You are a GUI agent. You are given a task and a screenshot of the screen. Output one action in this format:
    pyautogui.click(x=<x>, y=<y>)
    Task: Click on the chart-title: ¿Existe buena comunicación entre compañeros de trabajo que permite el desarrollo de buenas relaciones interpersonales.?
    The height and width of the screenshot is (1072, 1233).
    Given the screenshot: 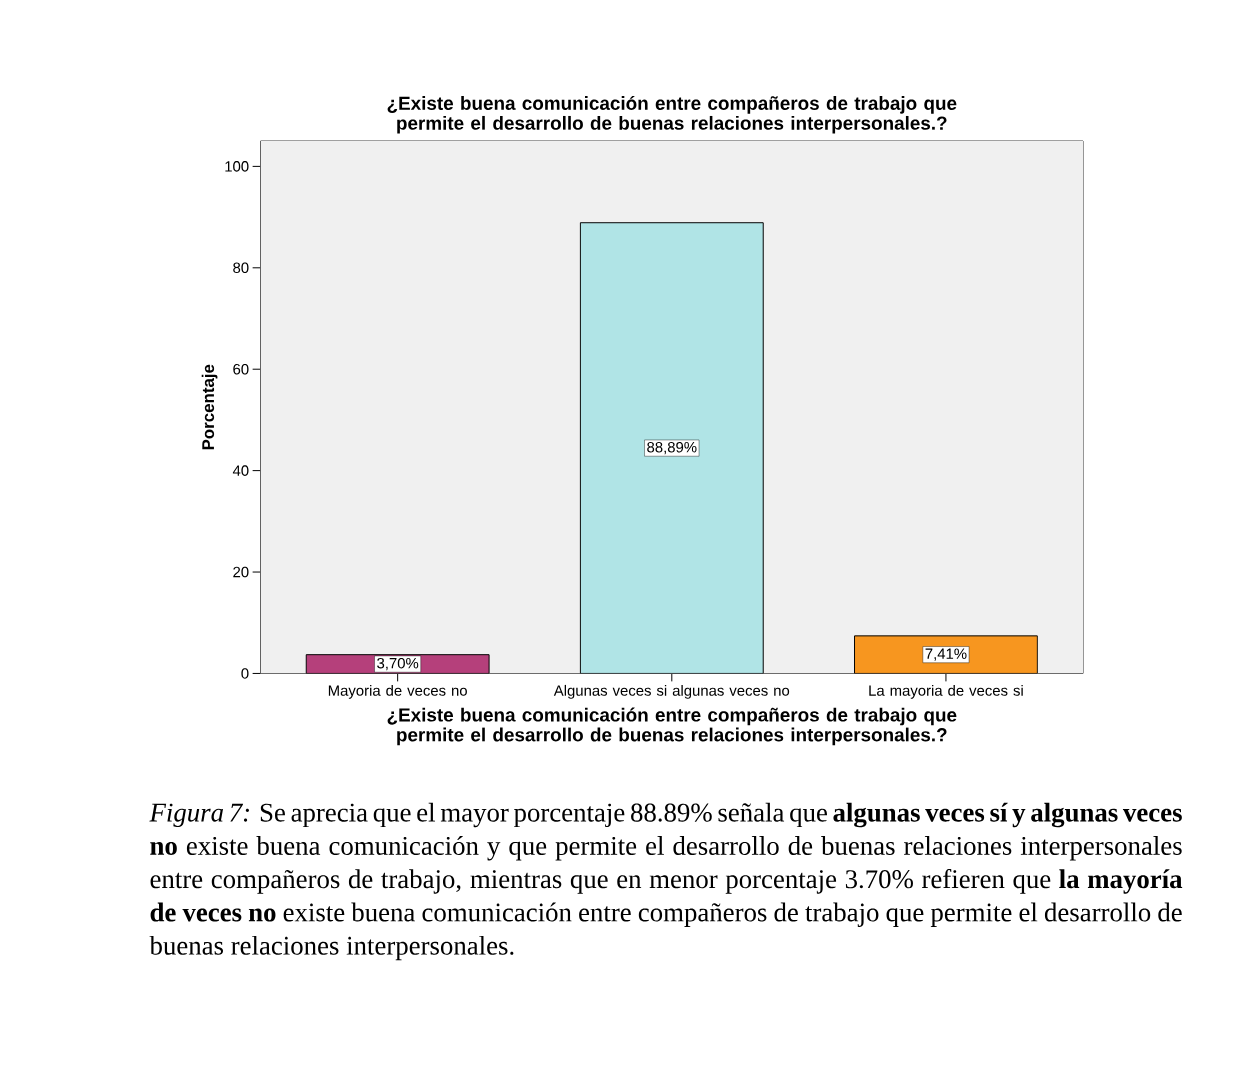 What is the action you would take?
    pyautogui.click(x=672, y=115)
    